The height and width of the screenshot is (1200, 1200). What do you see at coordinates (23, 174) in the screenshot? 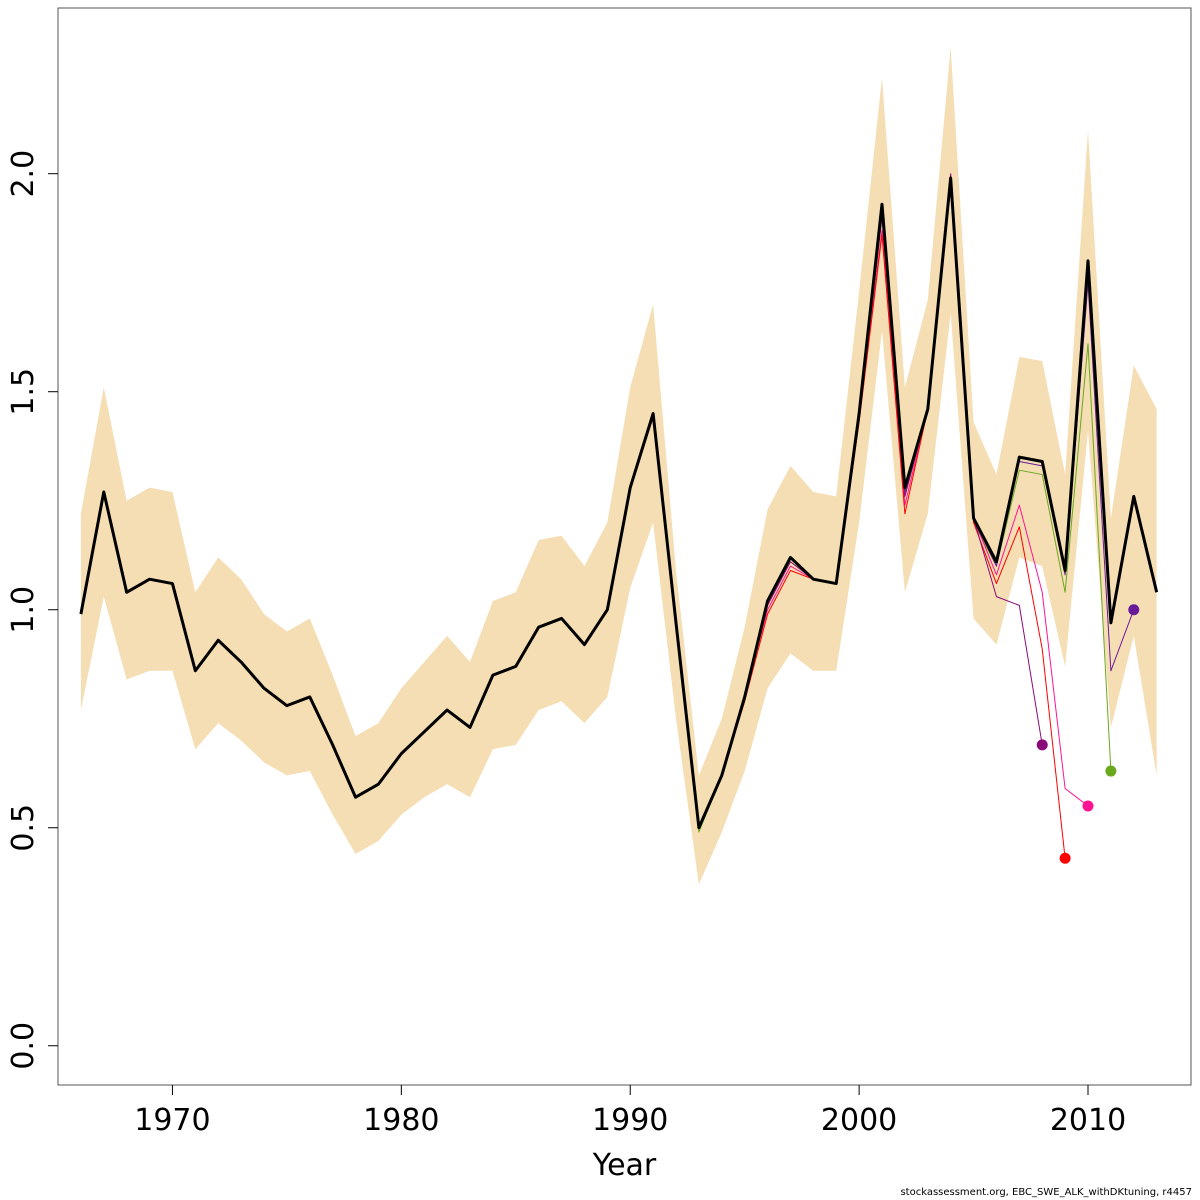
I see `y-tick-label: 2.0` at bounding box center [23, 174].